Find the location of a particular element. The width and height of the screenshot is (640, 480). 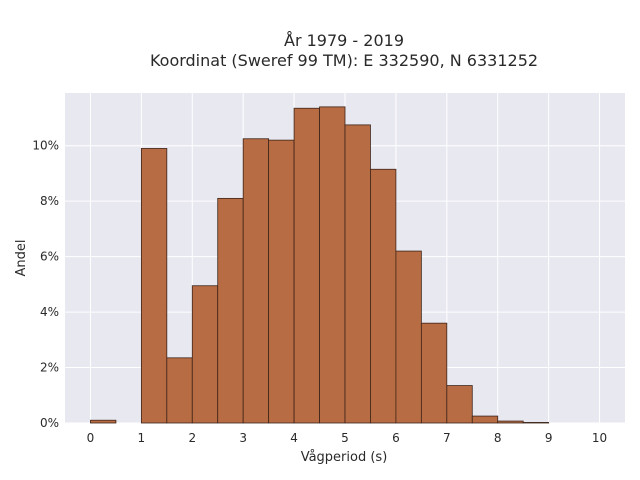

x-tick-label: 8 is located at coordinates (498, 438).